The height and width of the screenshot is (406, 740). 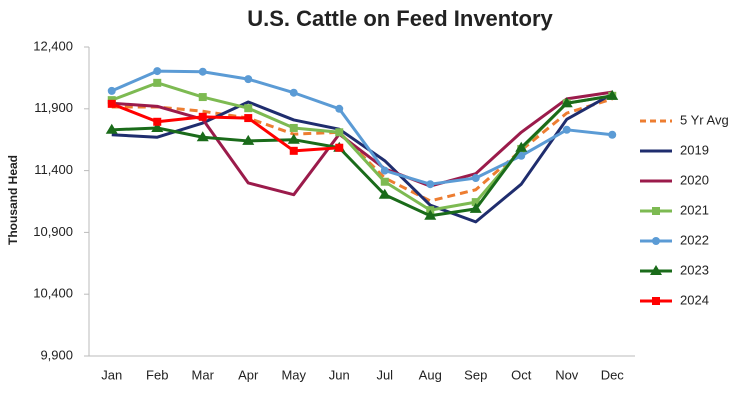 I want to click on x-tick-label: Jan, so click(x=111, y=374).